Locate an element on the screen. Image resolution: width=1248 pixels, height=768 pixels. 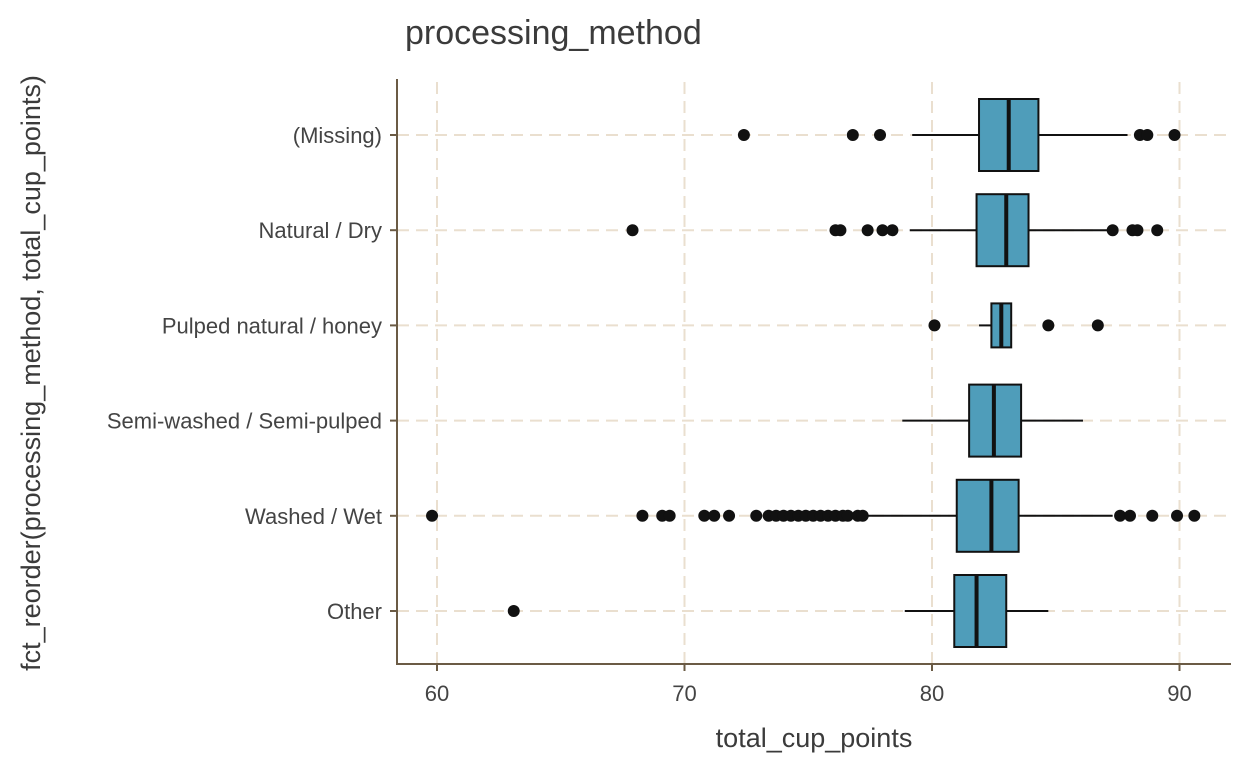
y-tick-label: Natural / Dry is located at coordinates (320, 230).